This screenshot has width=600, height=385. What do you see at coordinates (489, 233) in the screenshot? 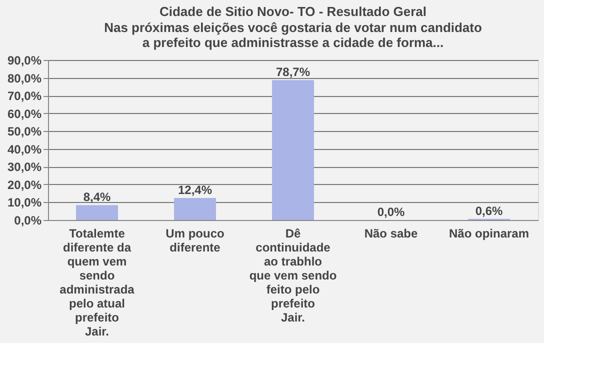
I see `x-tick-label: Não opinaram` at bounding box center [489, 233].